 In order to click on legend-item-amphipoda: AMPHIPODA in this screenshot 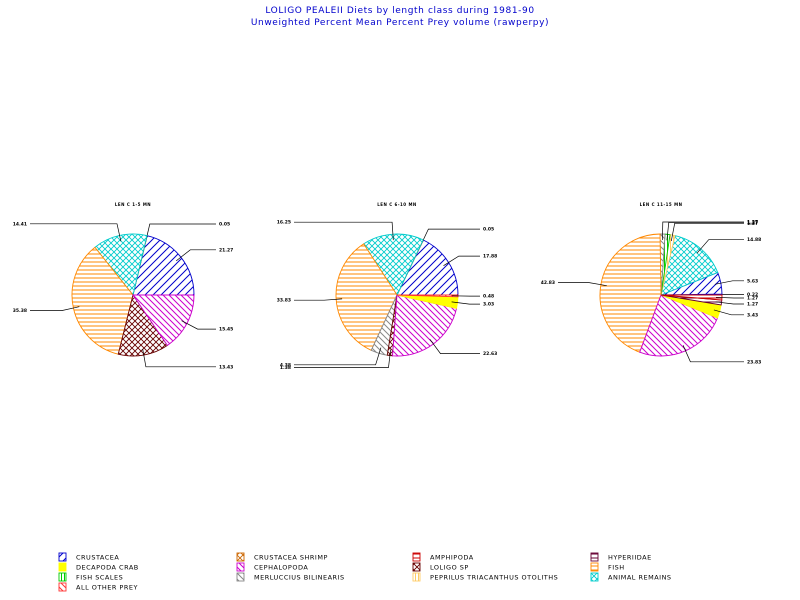, I will do `click(443, 557)`.